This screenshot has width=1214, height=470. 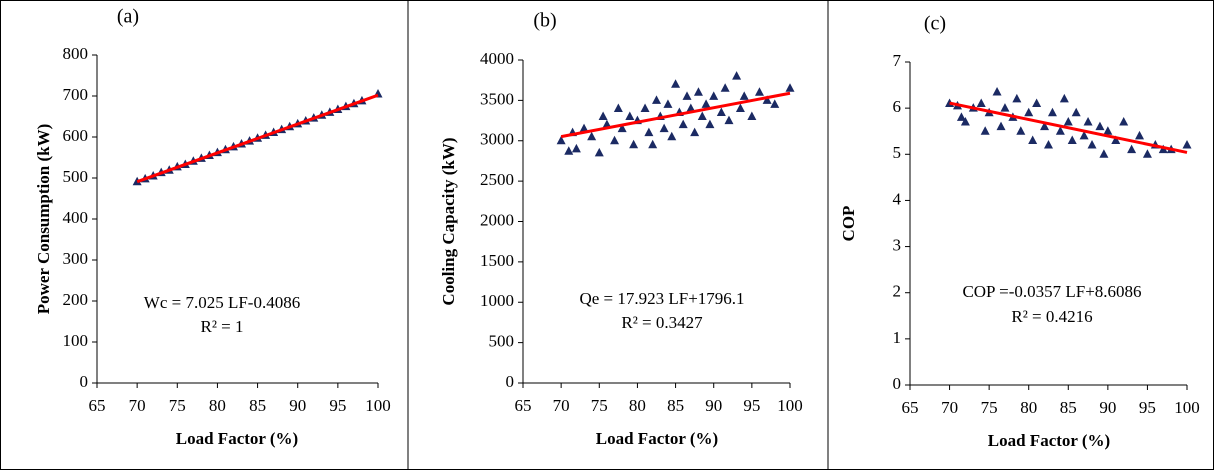 I want to click on y-tick-label: 4, so click(x=897, y=198).